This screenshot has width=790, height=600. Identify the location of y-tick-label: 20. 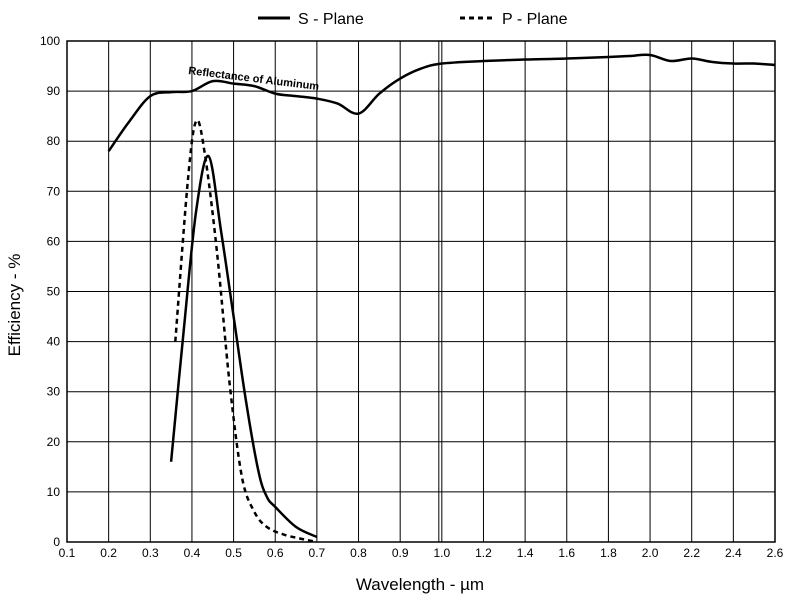
(54, 442).